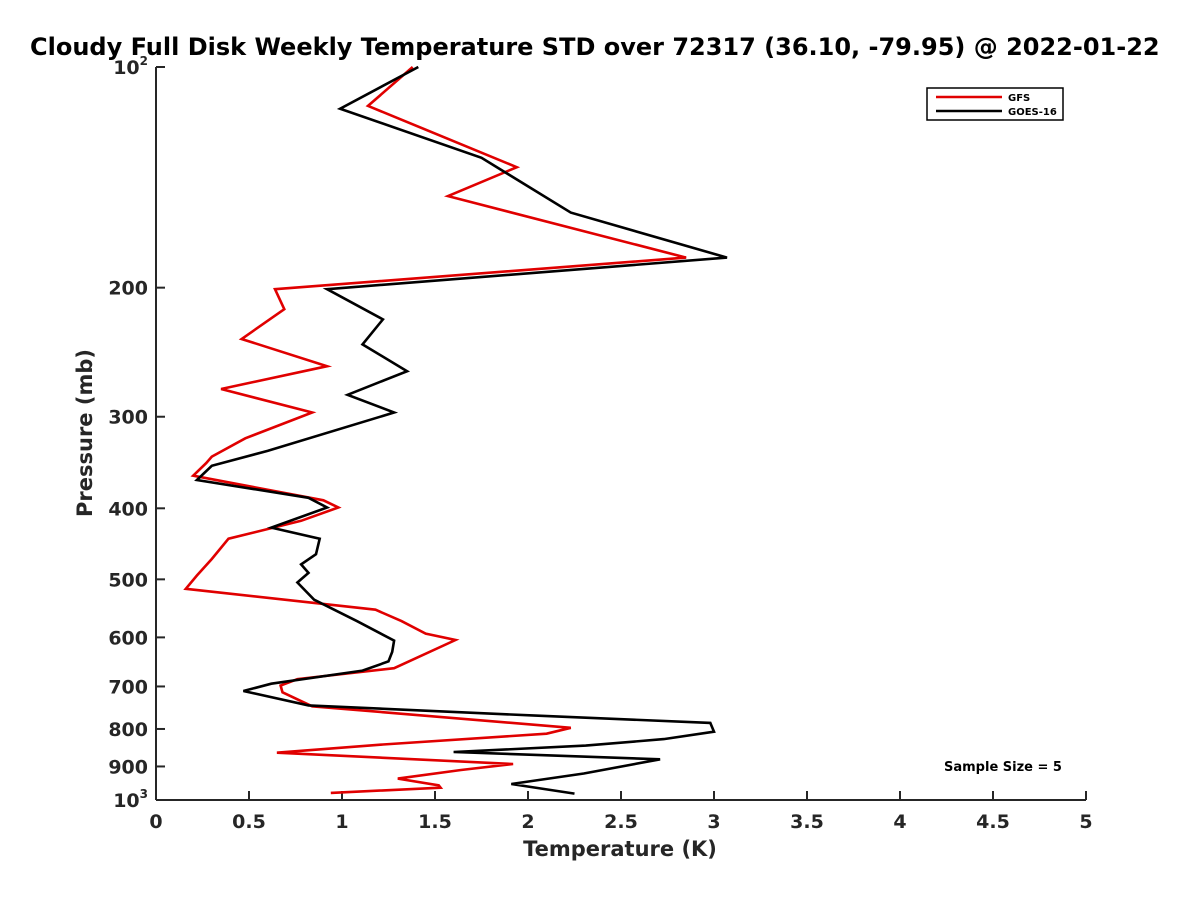 Image resolution: width=1200 pixels, height=900 pixels. What do you see at coordinates (993, 822) in the screenshot?
I see `x-tick-label: 4.5` at bounding box center [993, 822].